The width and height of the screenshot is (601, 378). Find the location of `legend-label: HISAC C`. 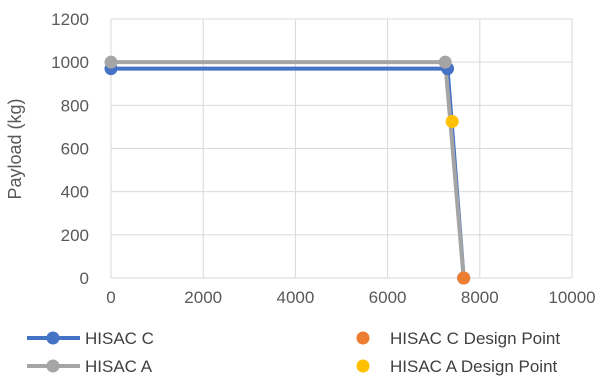

legend-label: HISAC C is located at coordinates (119, 338).